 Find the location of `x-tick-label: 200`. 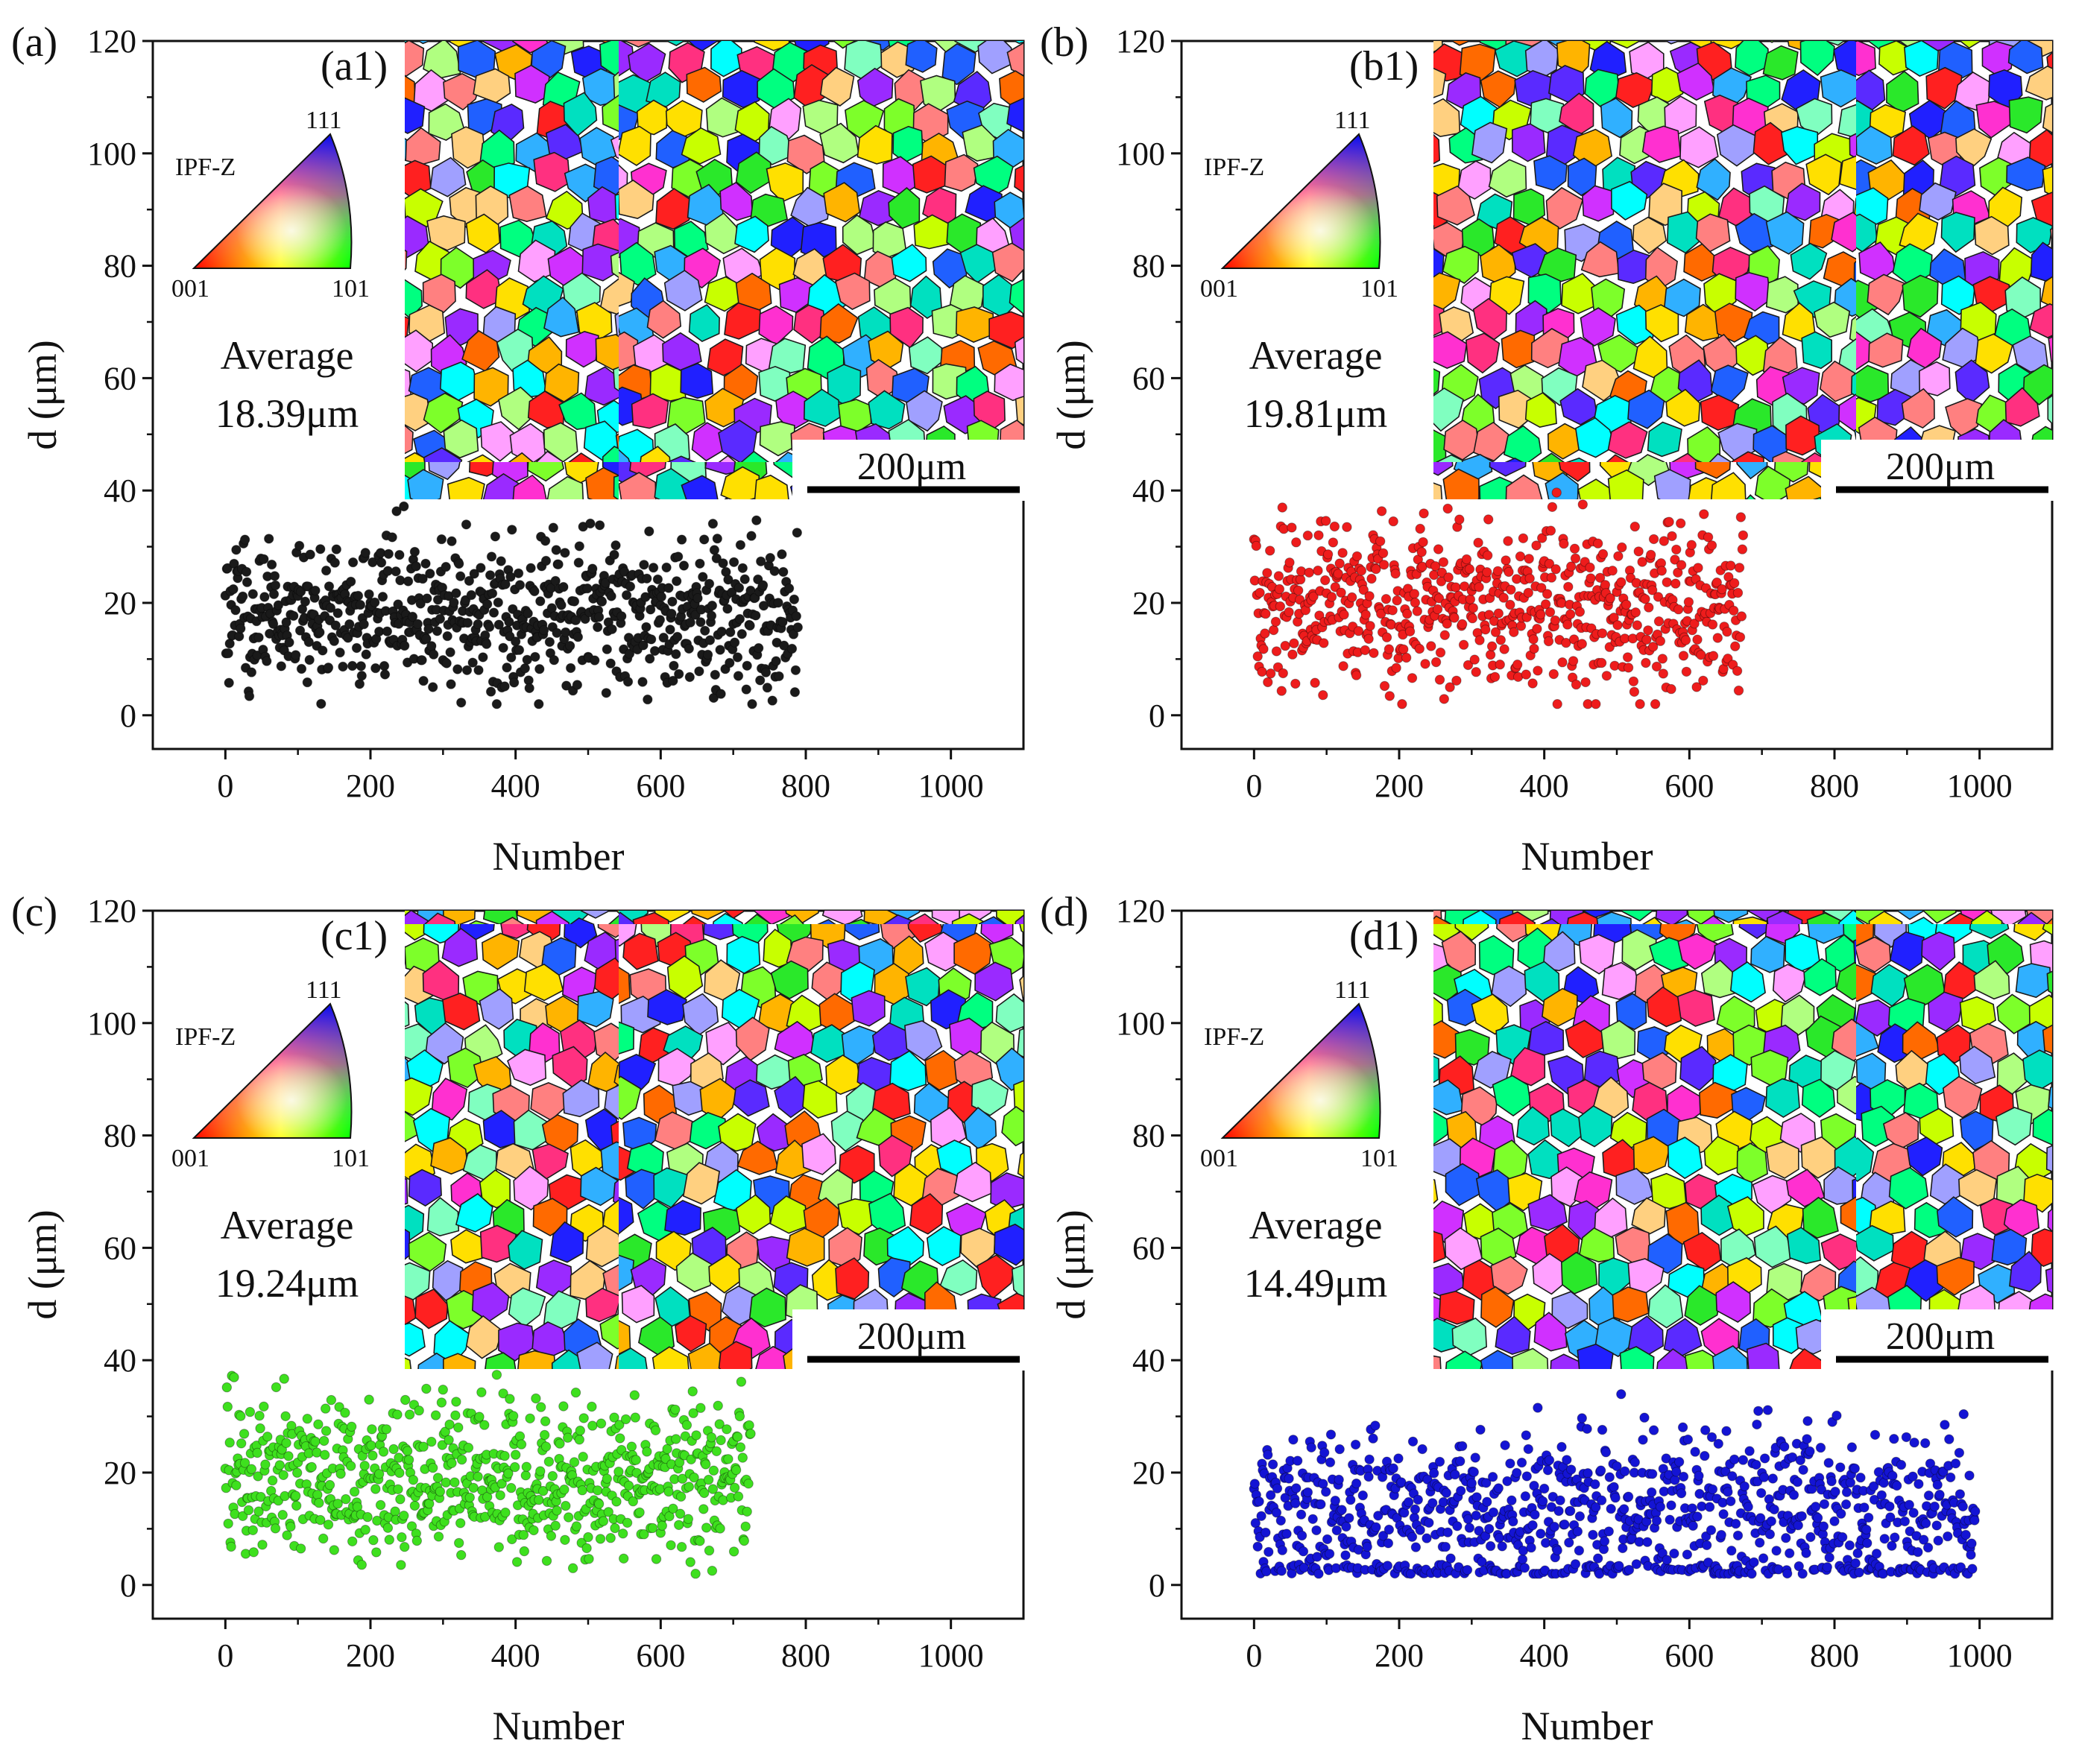

x-tick-label: 200 is located at coordinates (1400, 1655).